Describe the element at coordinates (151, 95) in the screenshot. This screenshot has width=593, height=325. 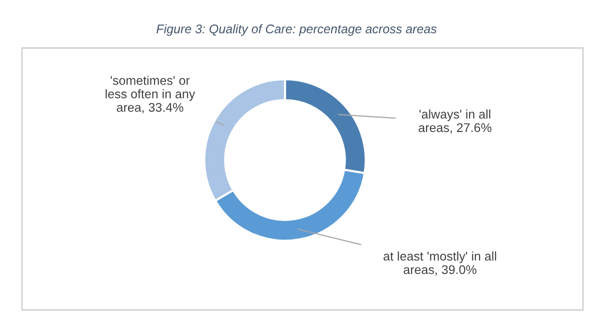
I see `slice-label: 'sometimes' or less often in any area, 33.4%` at that location.